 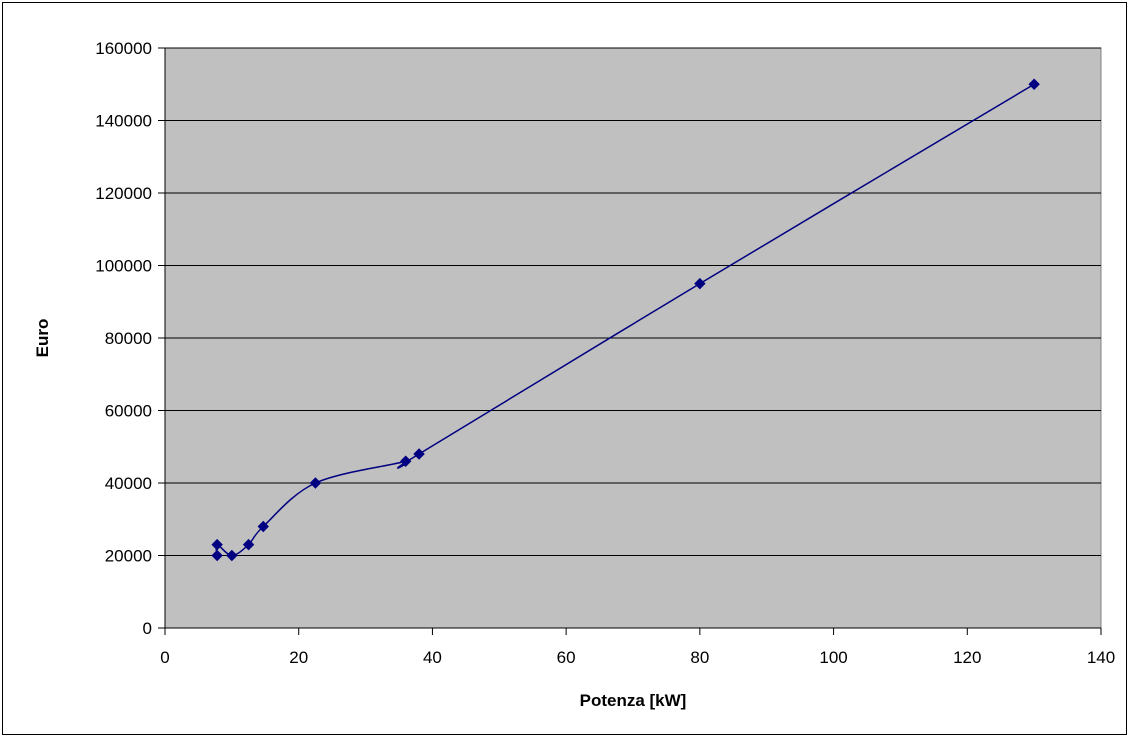 I want to click on x-axis-title: Potenza [kW], so click(x=633, y=700).